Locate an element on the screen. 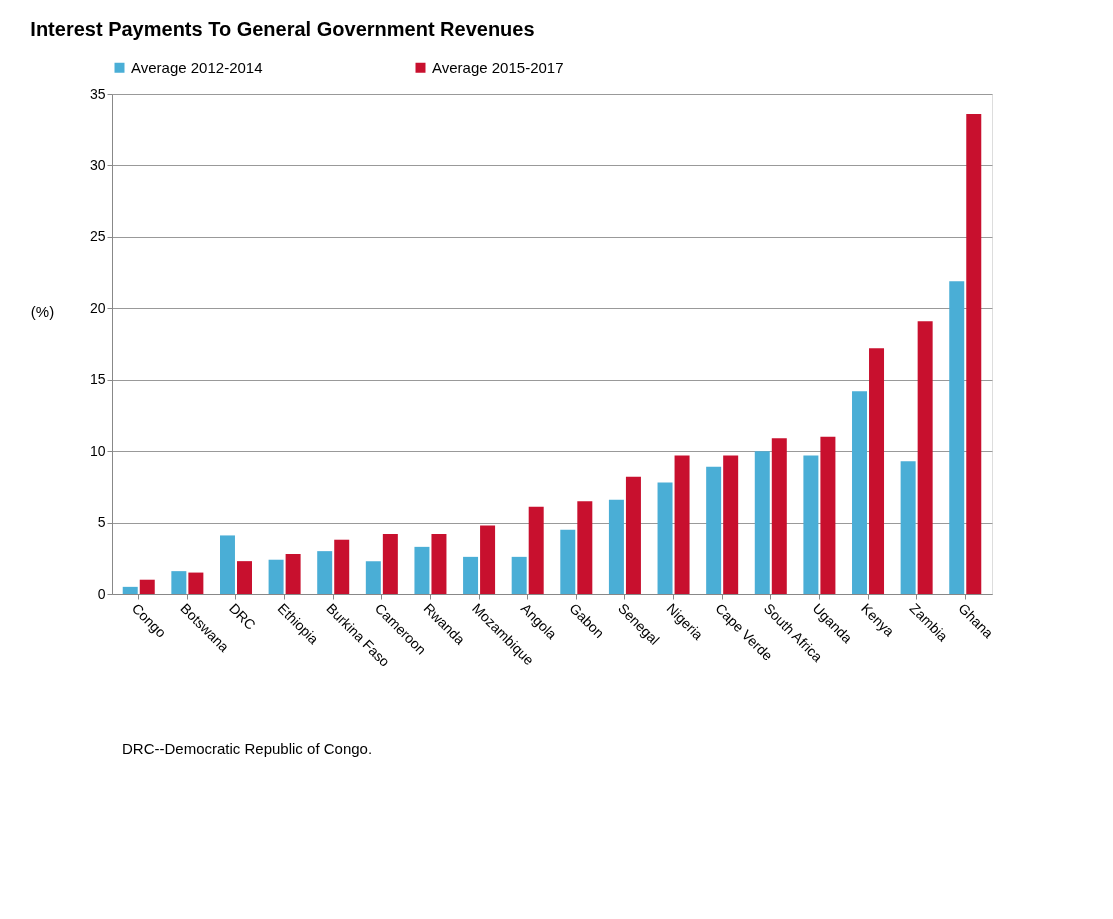 The height and width of the screenshot is (919, 1113). chart-title: Interest Payments To General Government Revenues is located at coordinates (282, 29).